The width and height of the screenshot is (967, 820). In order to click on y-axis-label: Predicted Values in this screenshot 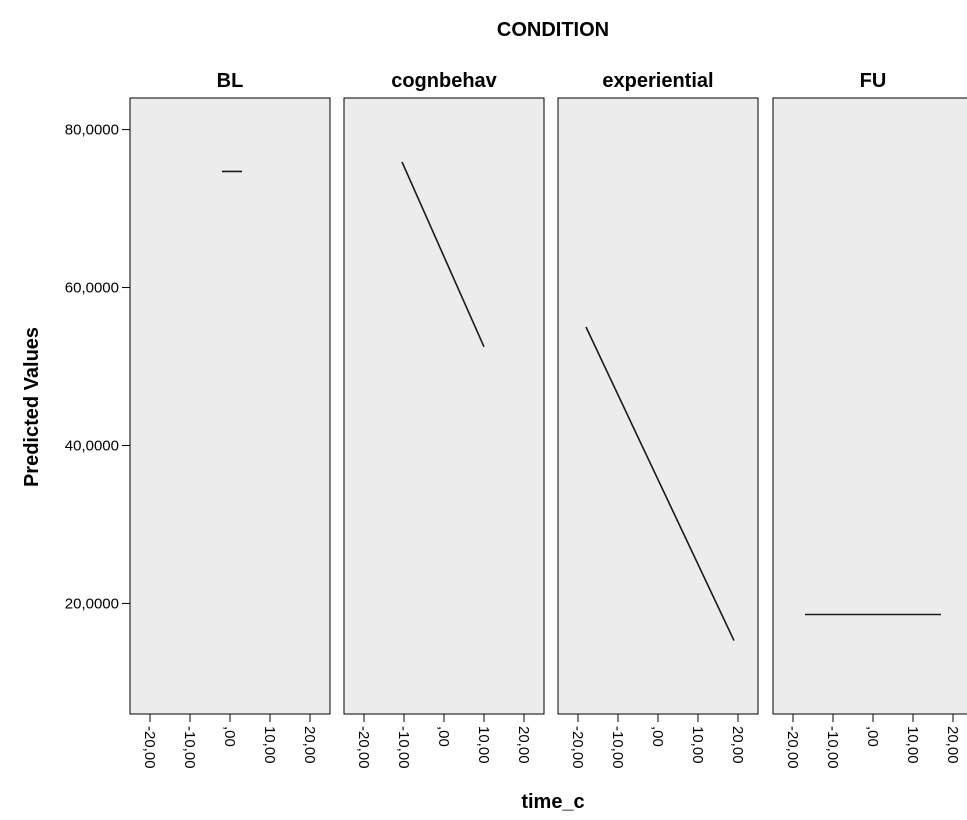, I will do `click(32, 407)`.